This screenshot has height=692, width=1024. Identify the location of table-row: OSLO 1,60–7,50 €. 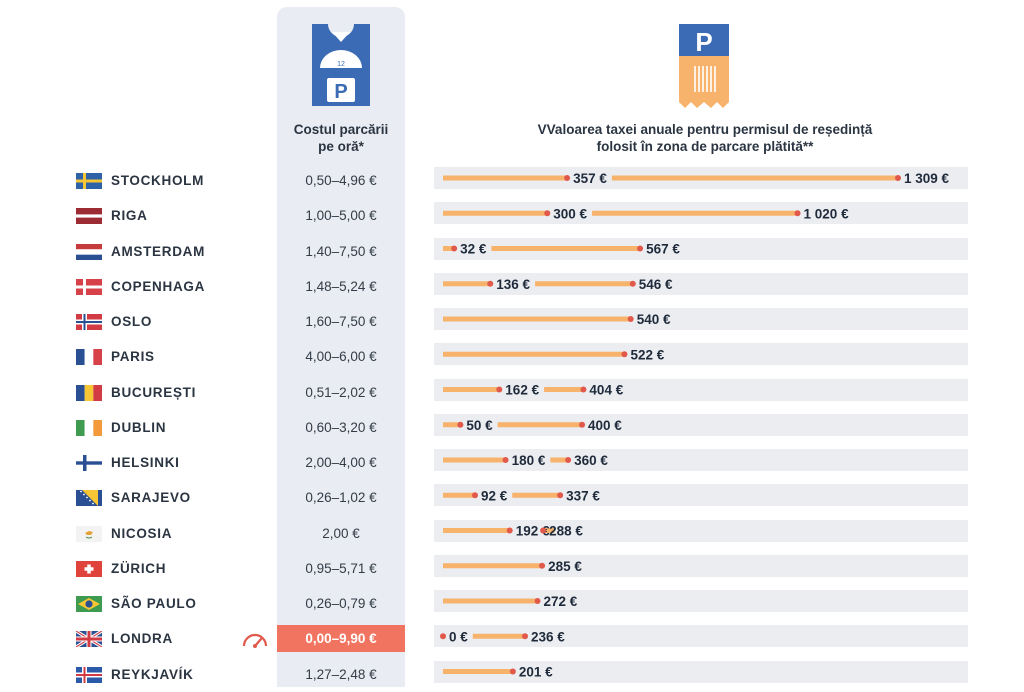
(512, 321).